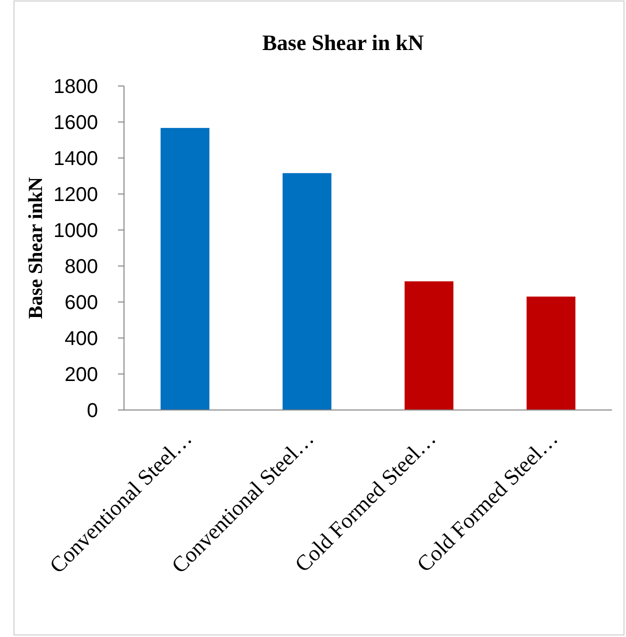 Image resolution: width=626 pixels, height=637 pixels. I want to click on y-tick-label: 1800, so click(76, 87).